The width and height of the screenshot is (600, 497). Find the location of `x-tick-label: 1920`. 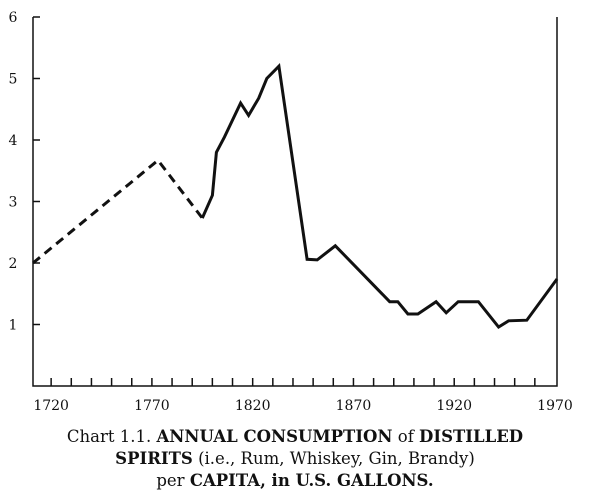

x-tick-label: 1920 is located at coordinates (454, 406).